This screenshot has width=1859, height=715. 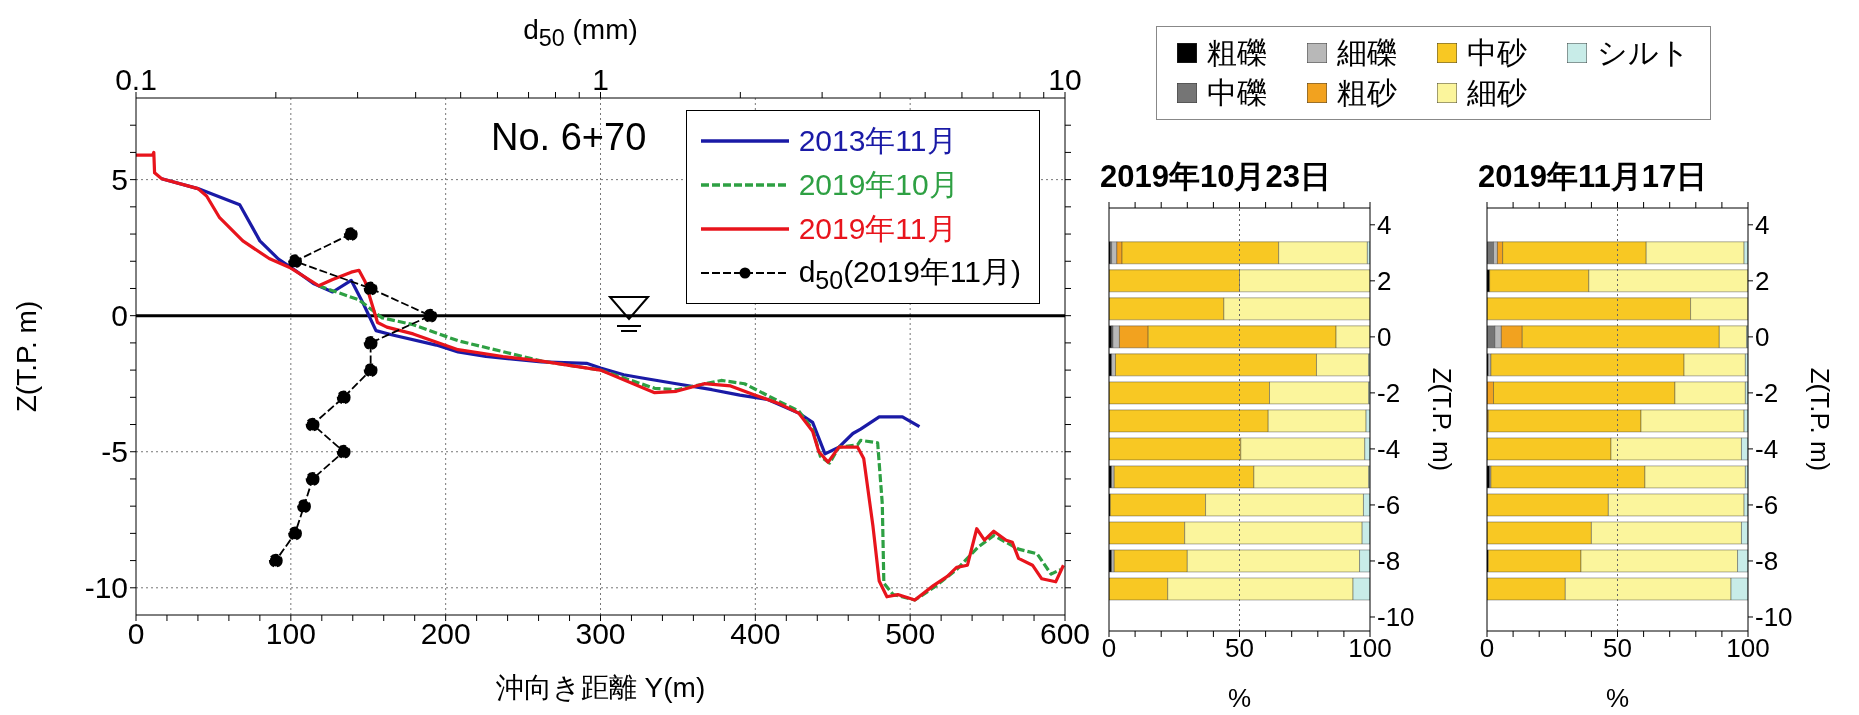 What do you see at coordinates (878, 184) in the screenshot?
I see `legend-label: 2019年10月` at bounding box center [878, 184].